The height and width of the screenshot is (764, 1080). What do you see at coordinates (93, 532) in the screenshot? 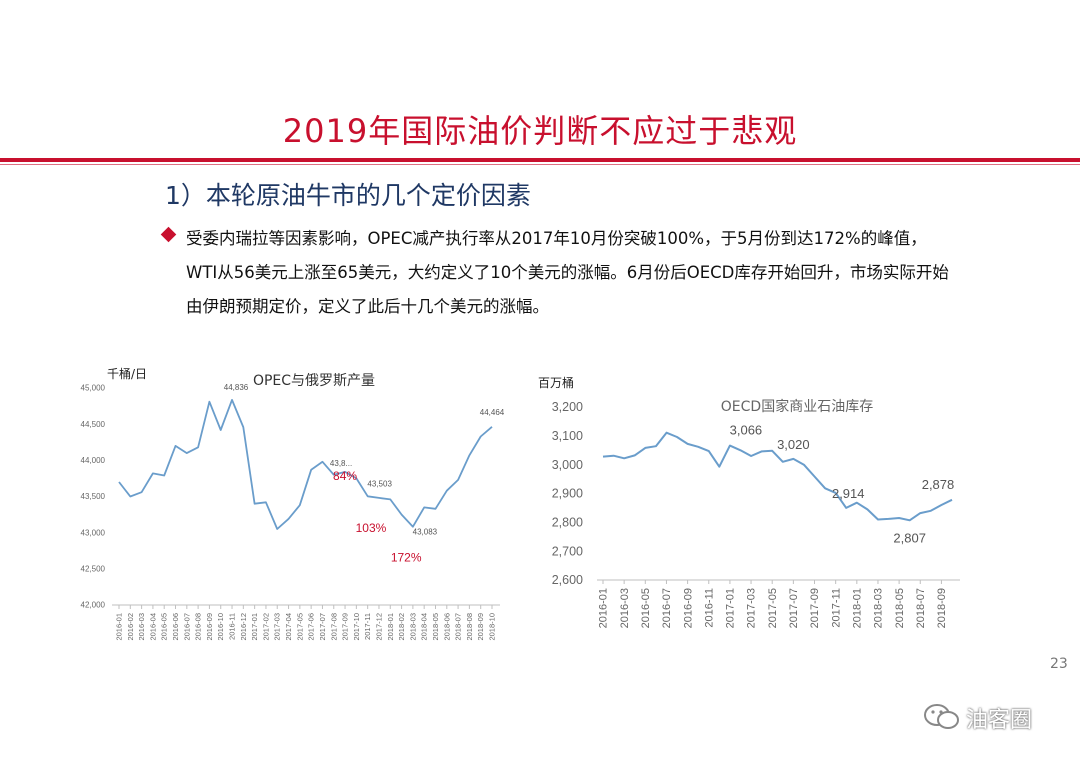
I see `y-tick-label: 43,000` at bounding box center [93, 532].